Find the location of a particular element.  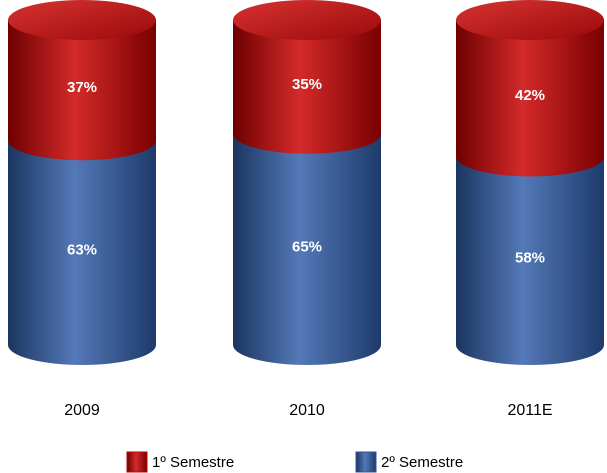

value-label: 63% is located at coordinates (82, 250).